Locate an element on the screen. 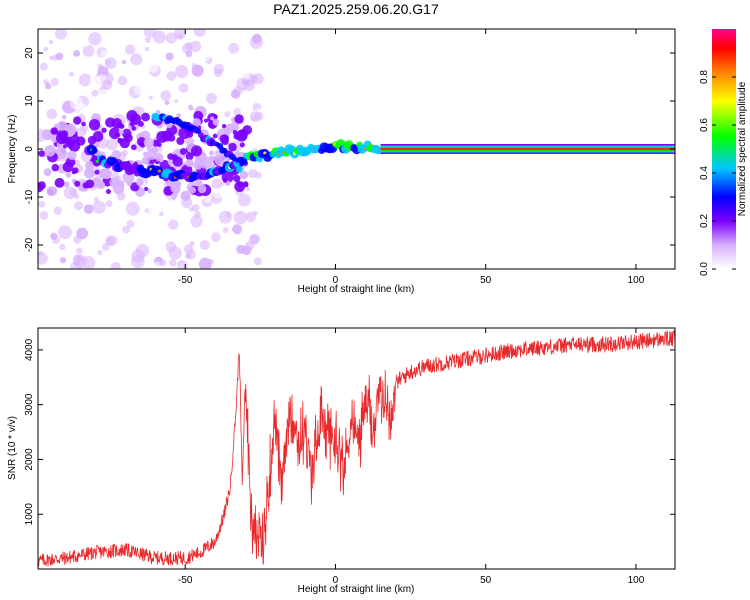  upper-branch-blob is located at coordinates (239, 169).